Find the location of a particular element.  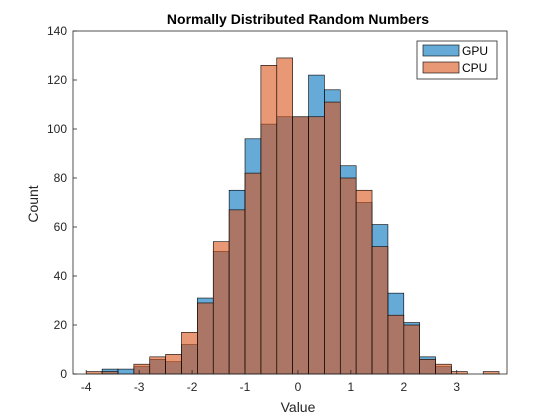

legend-swatch-cpu is located at coordinates (441, 67).